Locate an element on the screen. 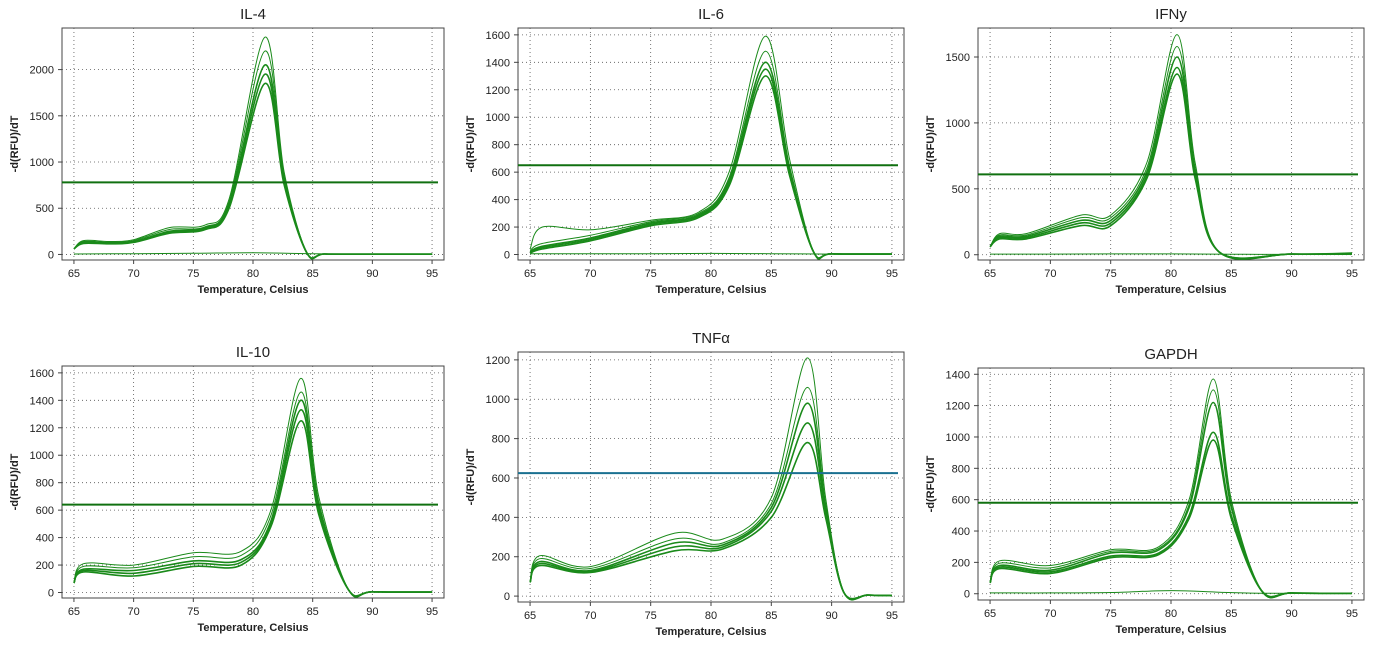 This screenshot has height=672, width=1381. chart-title: IL-10 is located at coordinates (253, 352).